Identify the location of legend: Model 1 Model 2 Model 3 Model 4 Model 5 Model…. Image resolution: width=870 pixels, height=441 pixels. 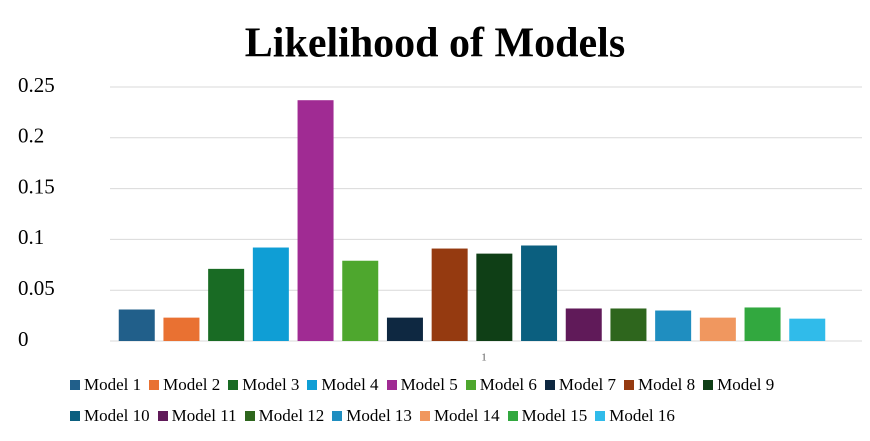
(450, 400).